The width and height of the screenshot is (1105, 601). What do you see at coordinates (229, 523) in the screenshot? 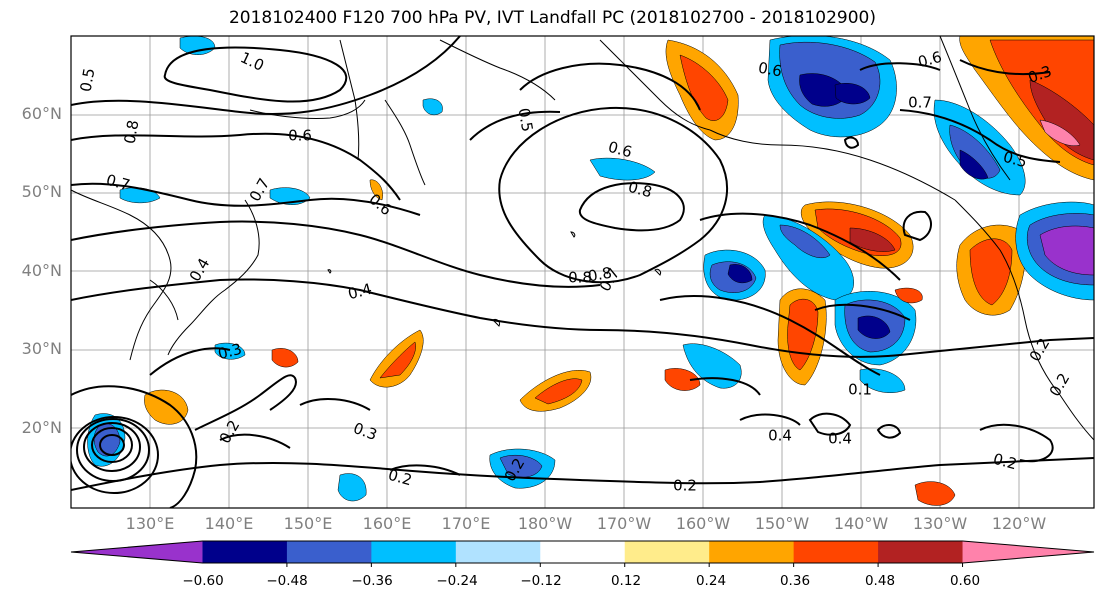
I see `lon-label-140e: 140°E` at bounding box center [229, 523].